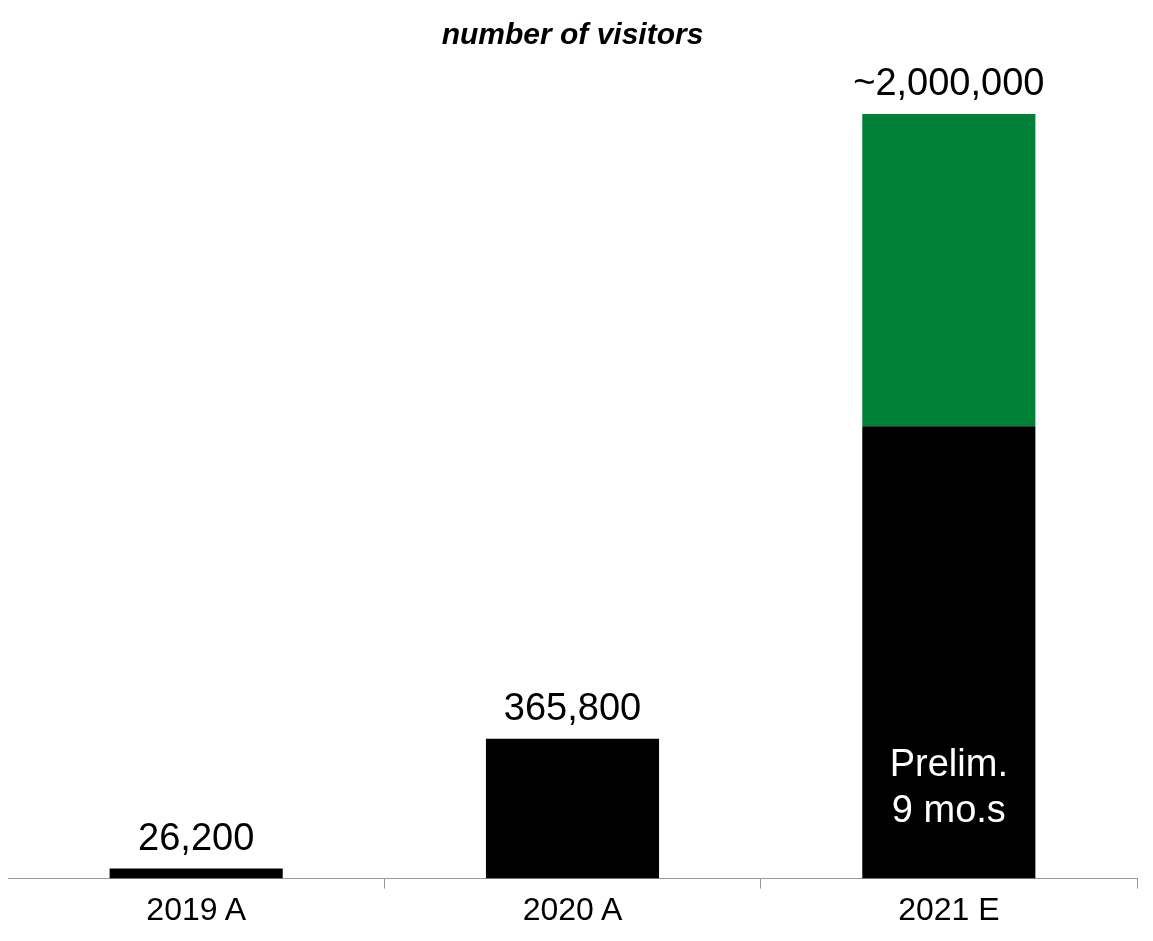 The image size is (1153, 941). I want to click on annotation: Prelim. 9 mo.s, so click(948, 786).